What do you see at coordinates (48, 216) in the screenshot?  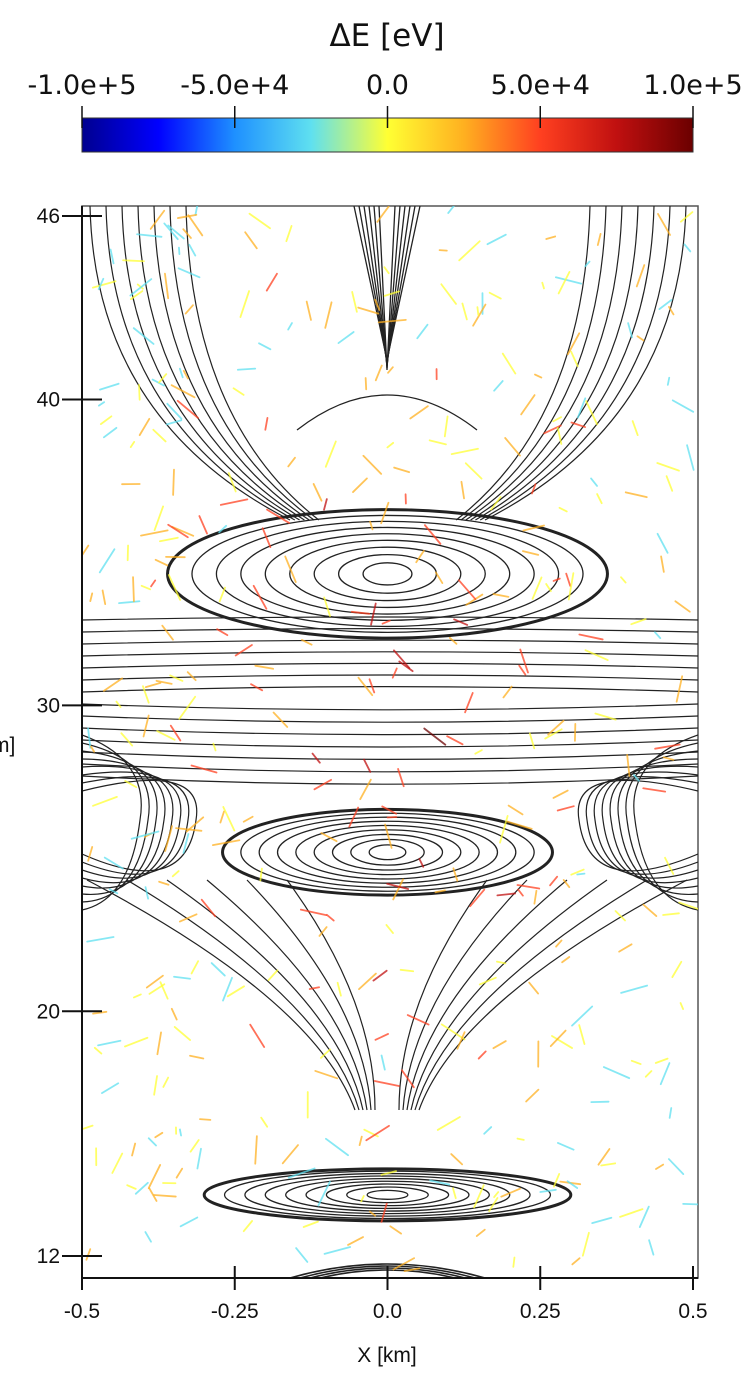 I see `y-tick-label: 46` at bounding box center [48, 216].